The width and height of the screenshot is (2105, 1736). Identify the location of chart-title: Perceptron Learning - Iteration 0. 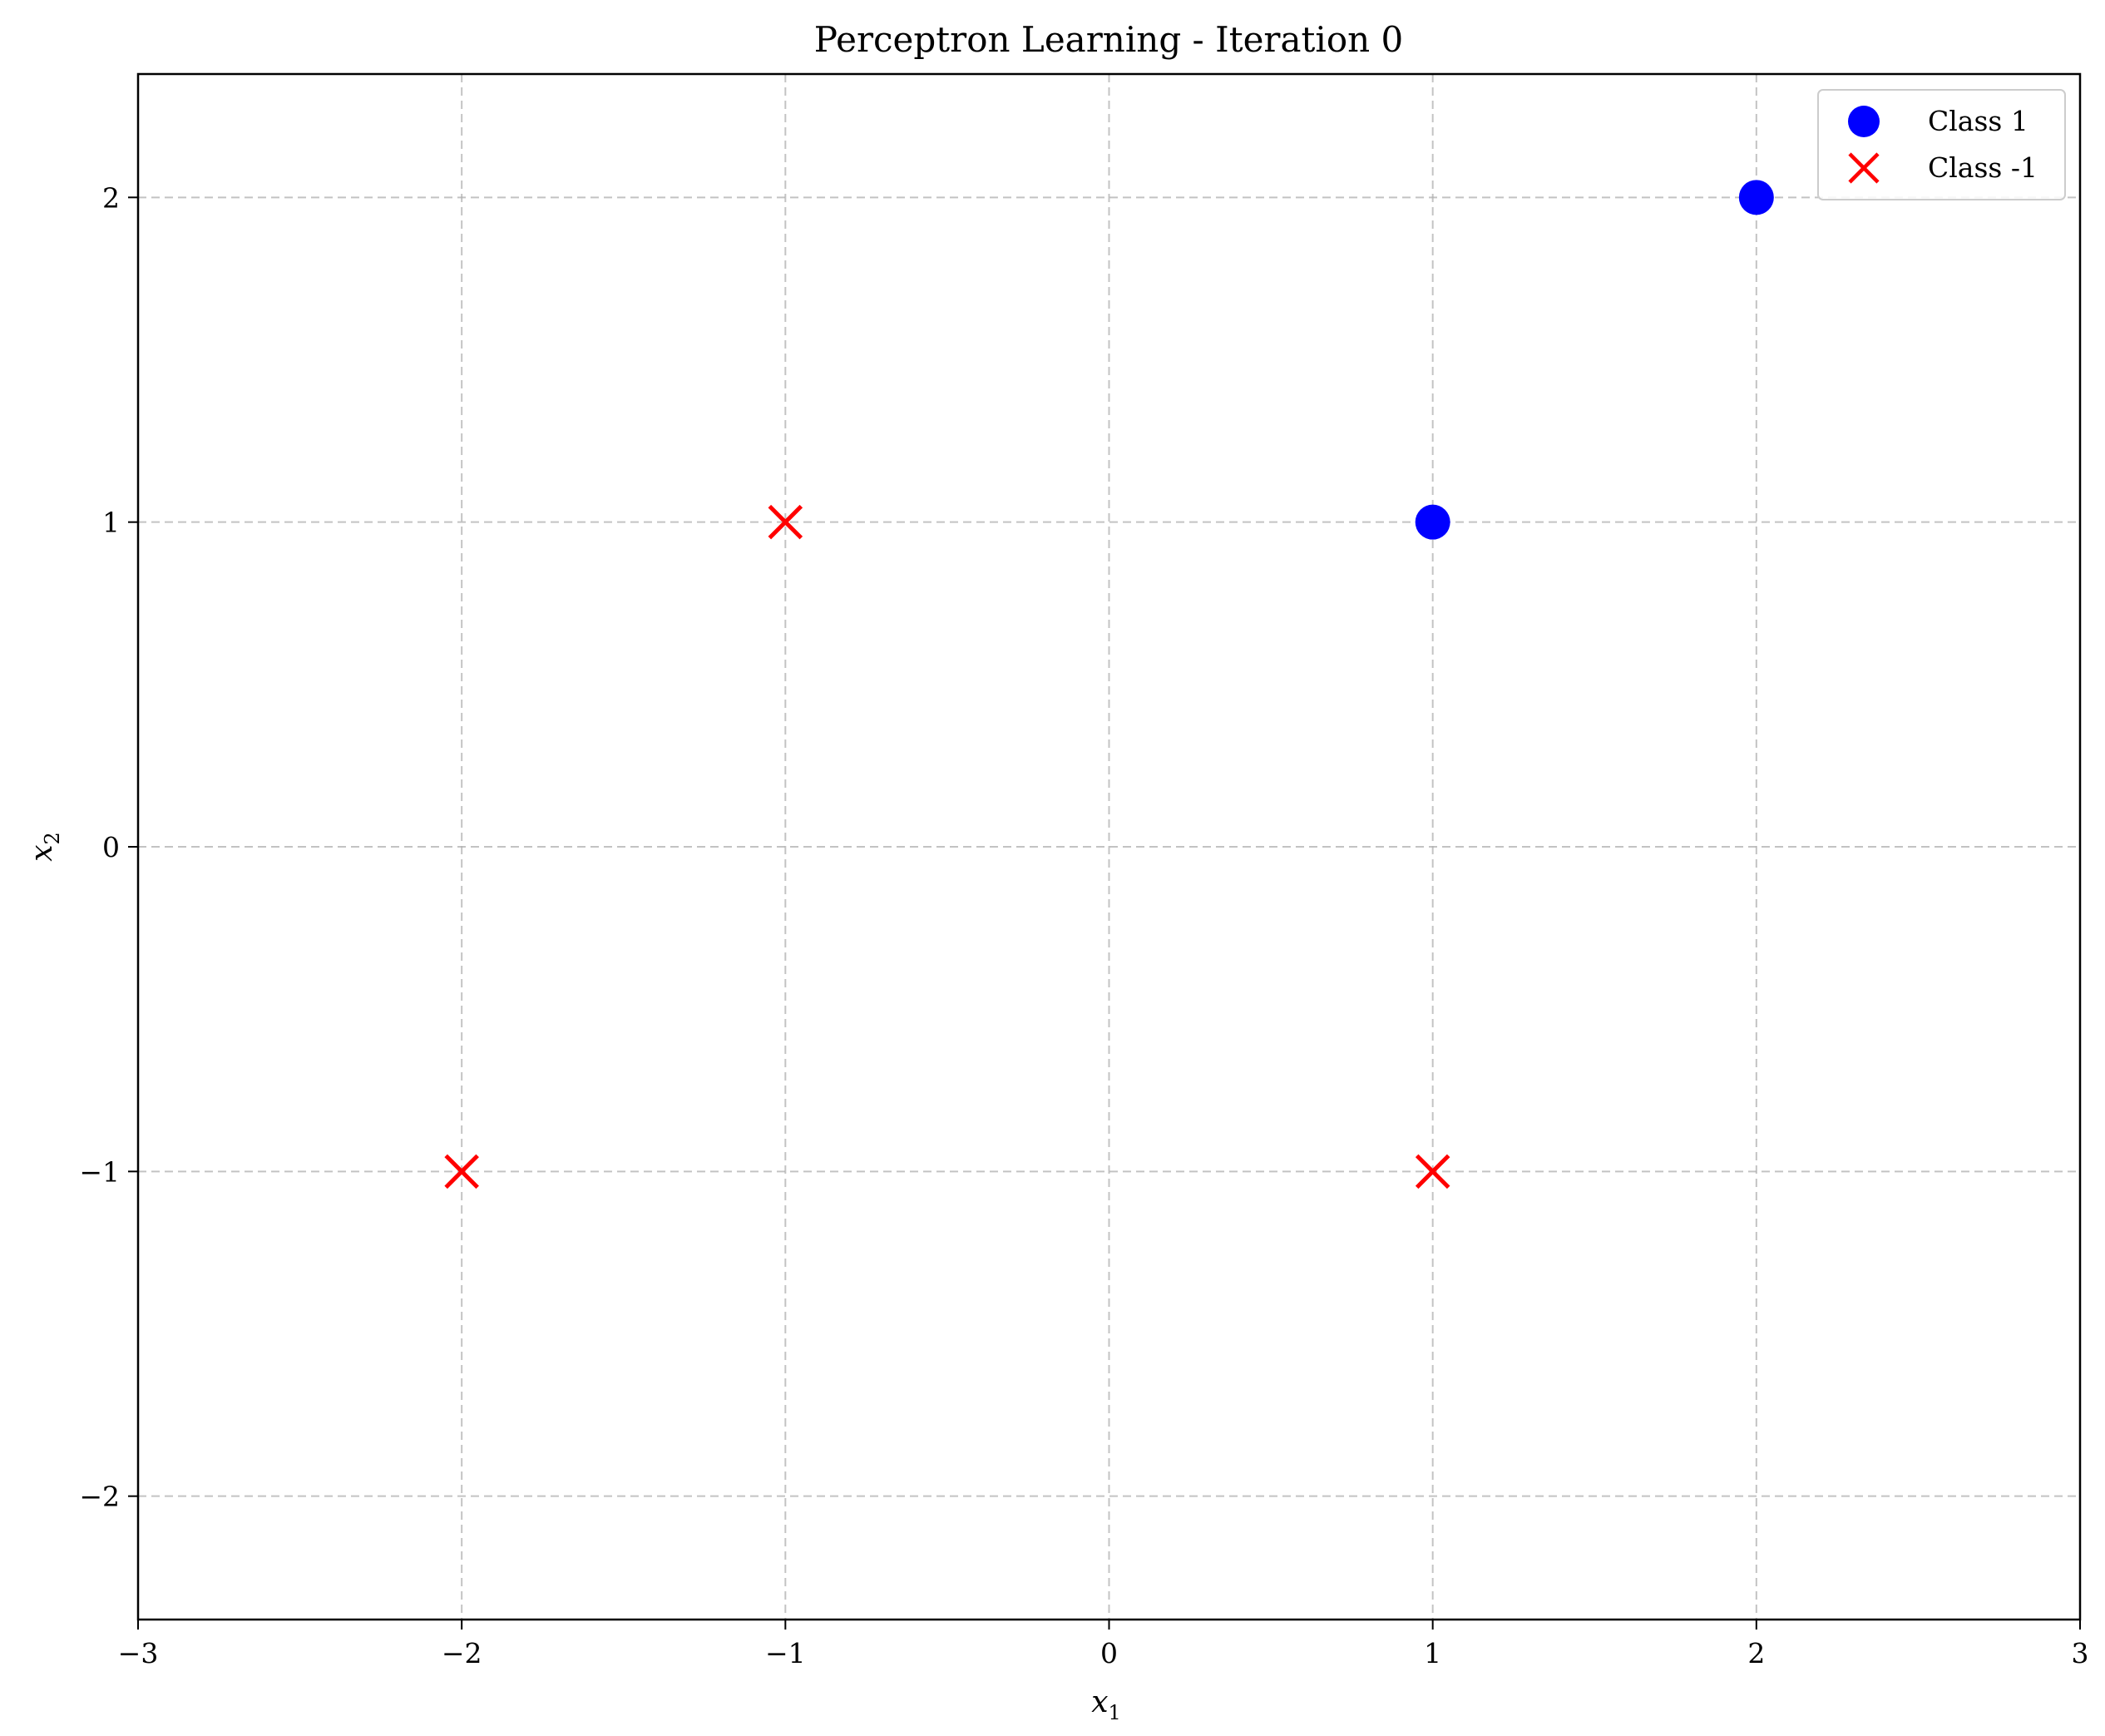
(1109, 39).